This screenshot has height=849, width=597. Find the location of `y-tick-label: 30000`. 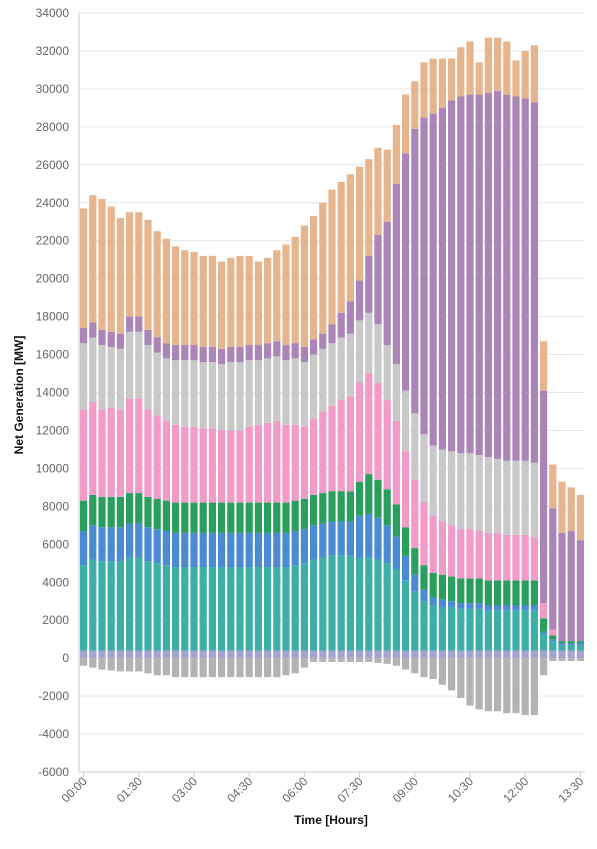

y-tick-label: 30000 is located at coordinates (53, 89).